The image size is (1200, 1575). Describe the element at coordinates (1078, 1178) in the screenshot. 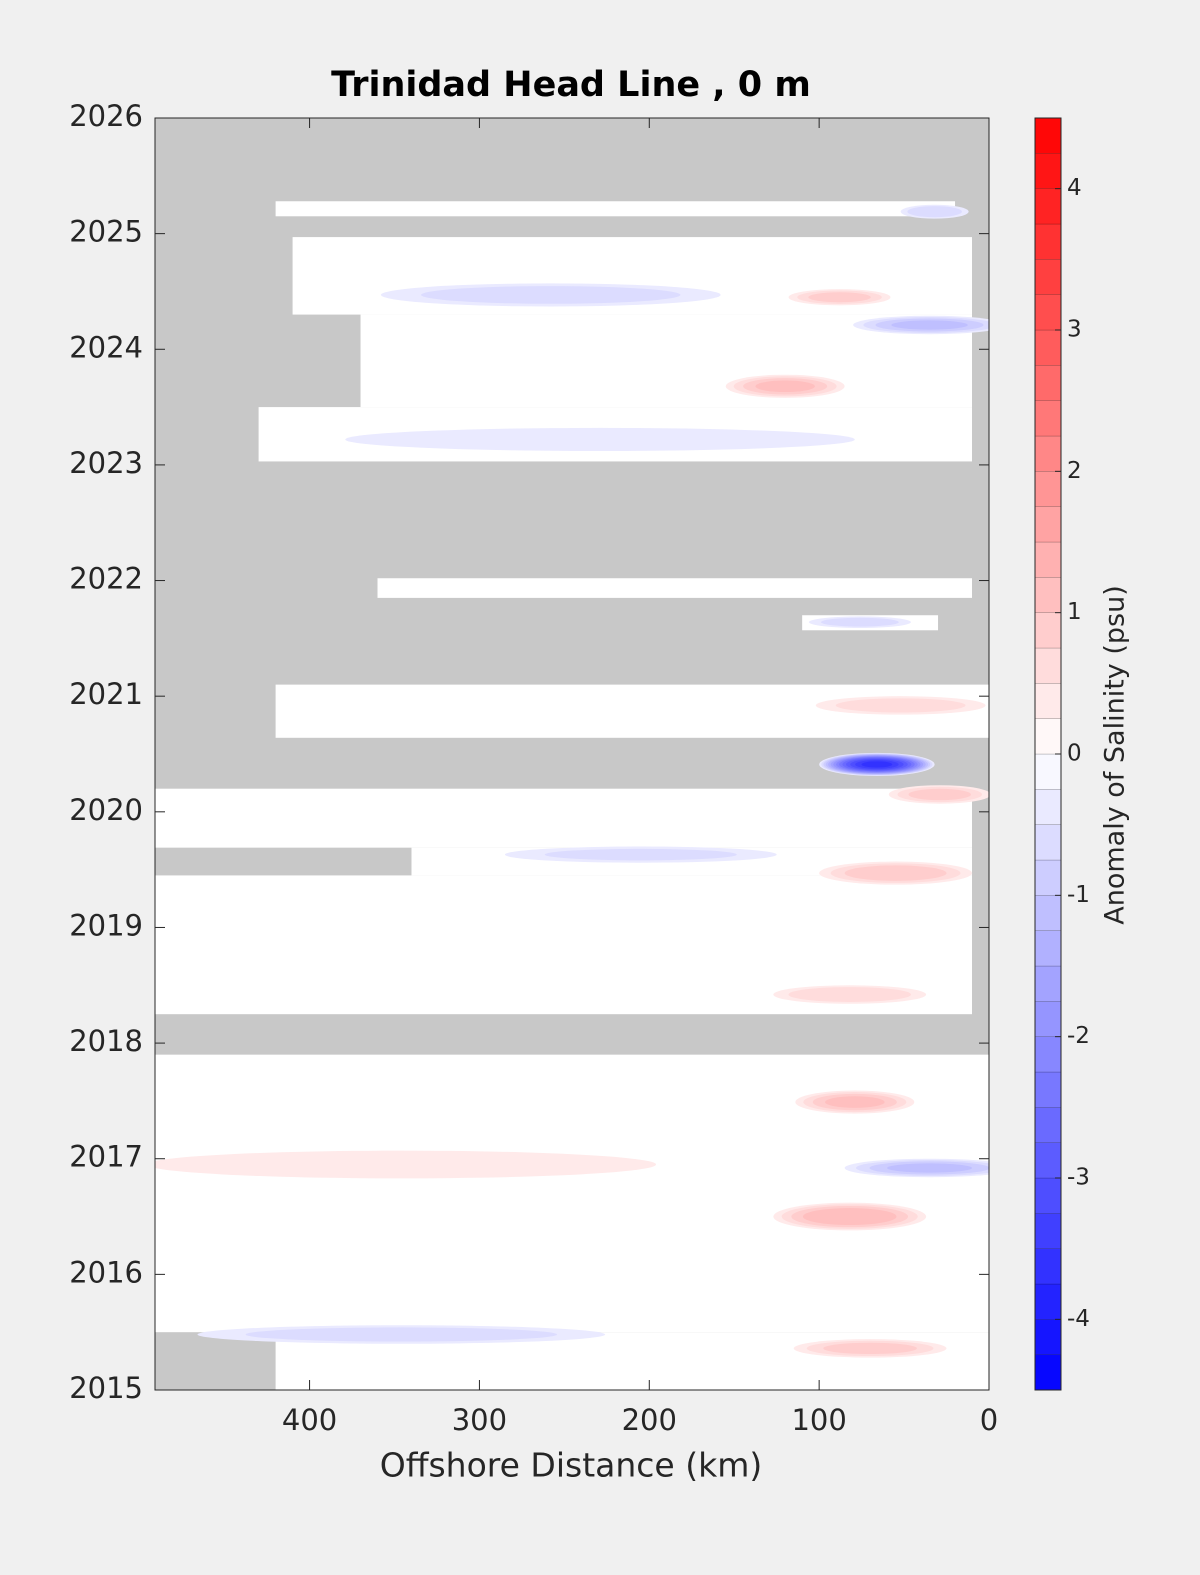

I see `colorbar-tick-label: -3` at that location.